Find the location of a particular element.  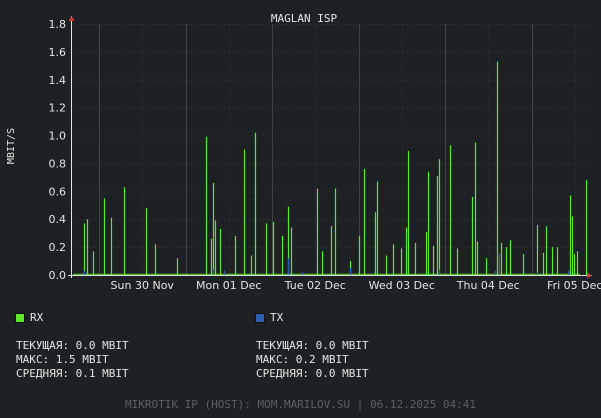

rx-avg: СРЕДНЯЯ: 0.1 MBIT is located at coordinates (72, 373).